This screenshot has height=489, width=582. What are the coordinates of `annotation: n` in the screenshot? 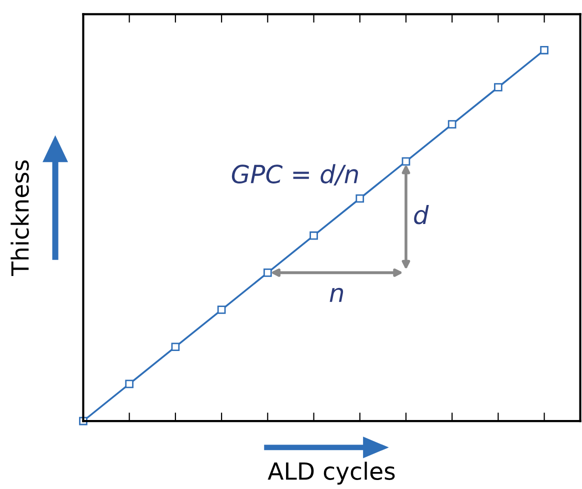 It's located at (337, 295).